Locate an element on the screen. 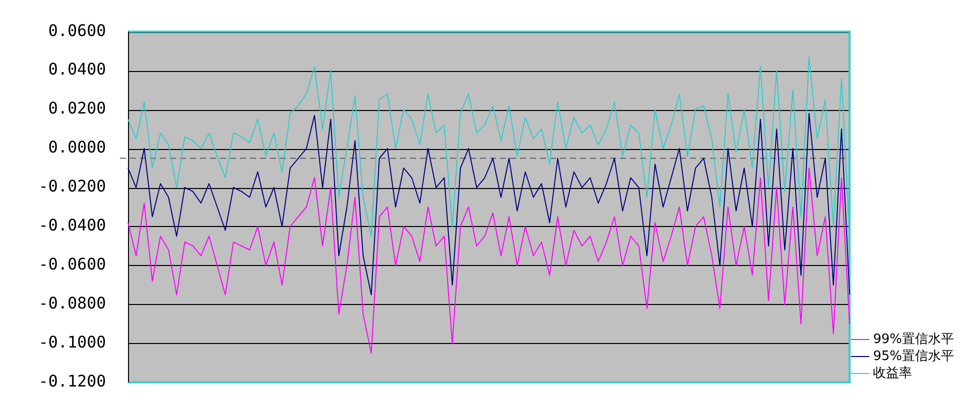 The width and height of the screenshot is (976, 414). y-tick-label: 0.0600 is located at coordinates (77, 30).